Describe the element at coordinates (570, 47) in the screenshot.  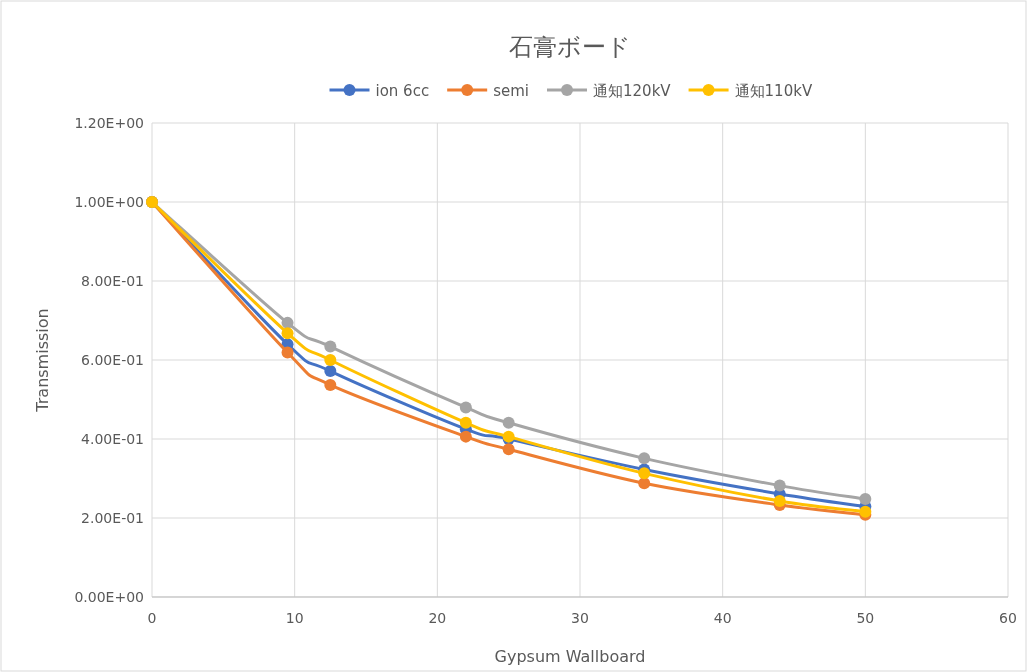
I see `chart-title: 石膏ボード` at that location.